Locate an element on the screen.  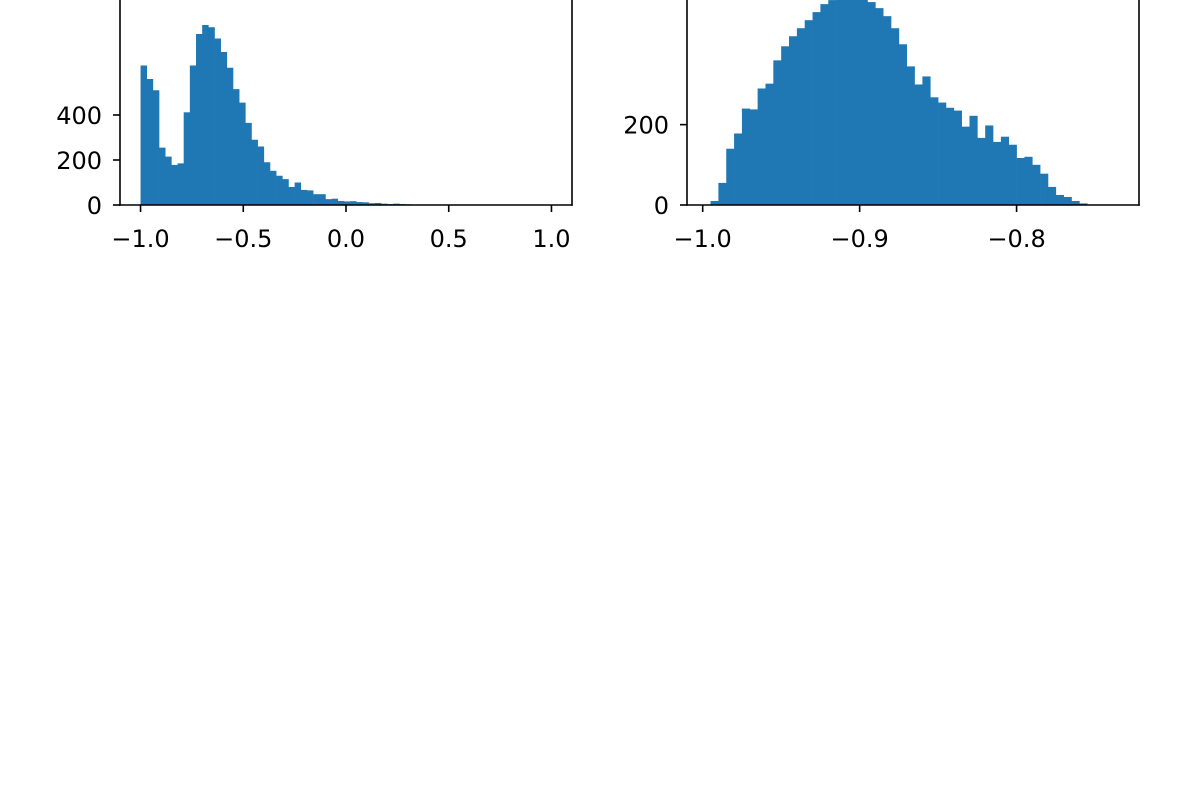
left-histogram-panel: −1.0 −0.5 0.0 0.5 1.0 0 200 400 is located at coordinates (314, 126).